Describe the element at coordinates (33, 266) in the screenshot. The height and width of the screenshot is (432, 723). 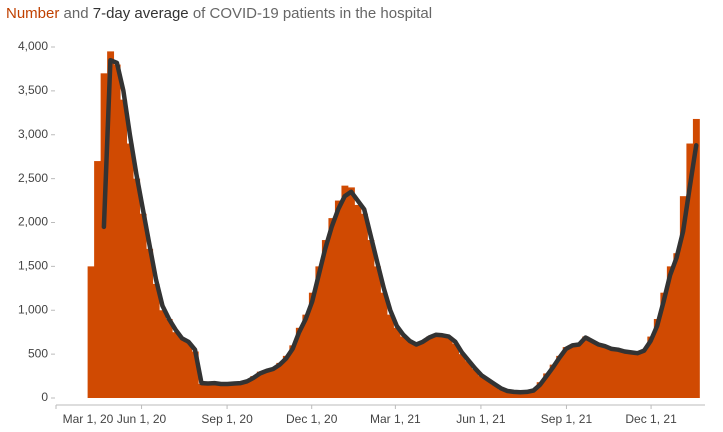
I see `y-tick-label: 1,500` at that location.